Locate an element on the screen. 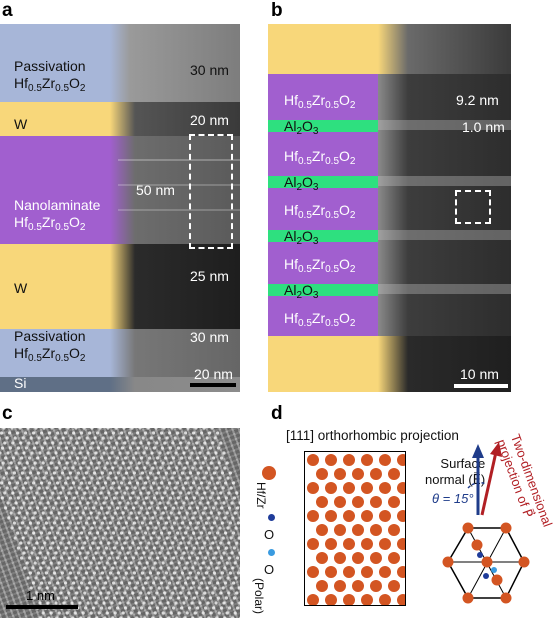 This screenshot has width=554, height=619. polar-legend-note: (Polar) is located at coordinates (259, 596).